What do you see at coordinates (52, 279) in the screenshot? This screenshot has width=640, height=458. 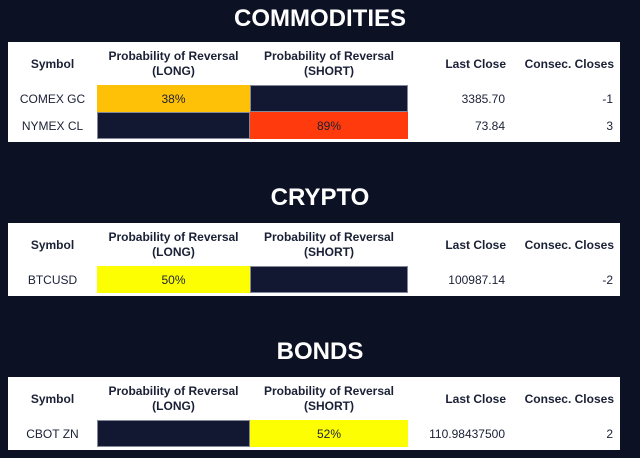 I see `symbol-cell: BTCUSD` at bounding box center [52, 279].